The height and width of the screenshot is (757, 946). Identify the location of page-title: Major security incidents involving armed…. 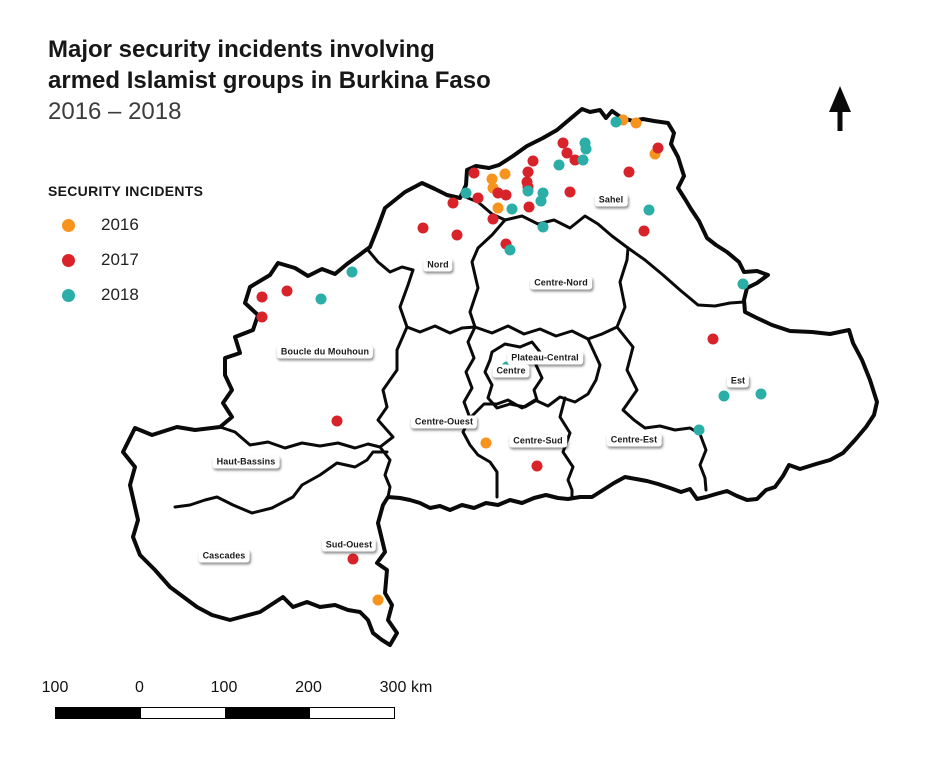
(269, 80).